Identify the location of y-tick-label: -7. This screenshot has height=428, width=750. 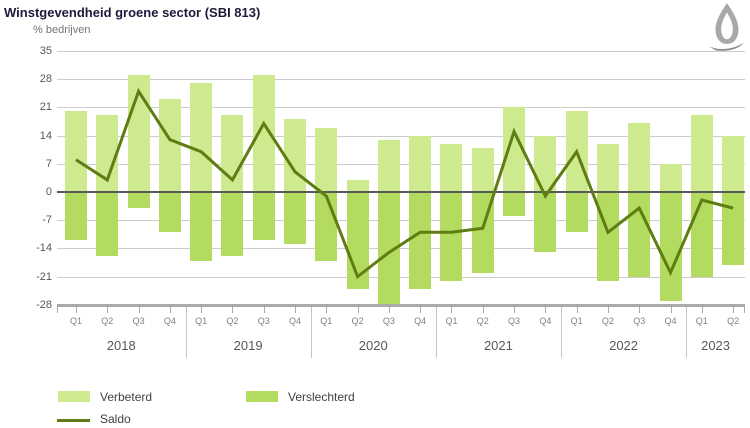
(47, 220).